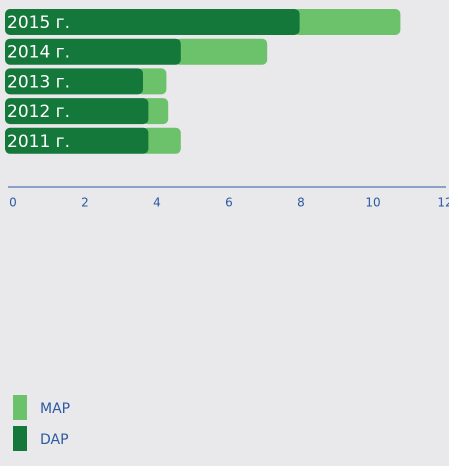  What do you see at coordinates (372, 203) in the screenshot?
I see `x-tick-label: 10` at bounding box center [372, 203].